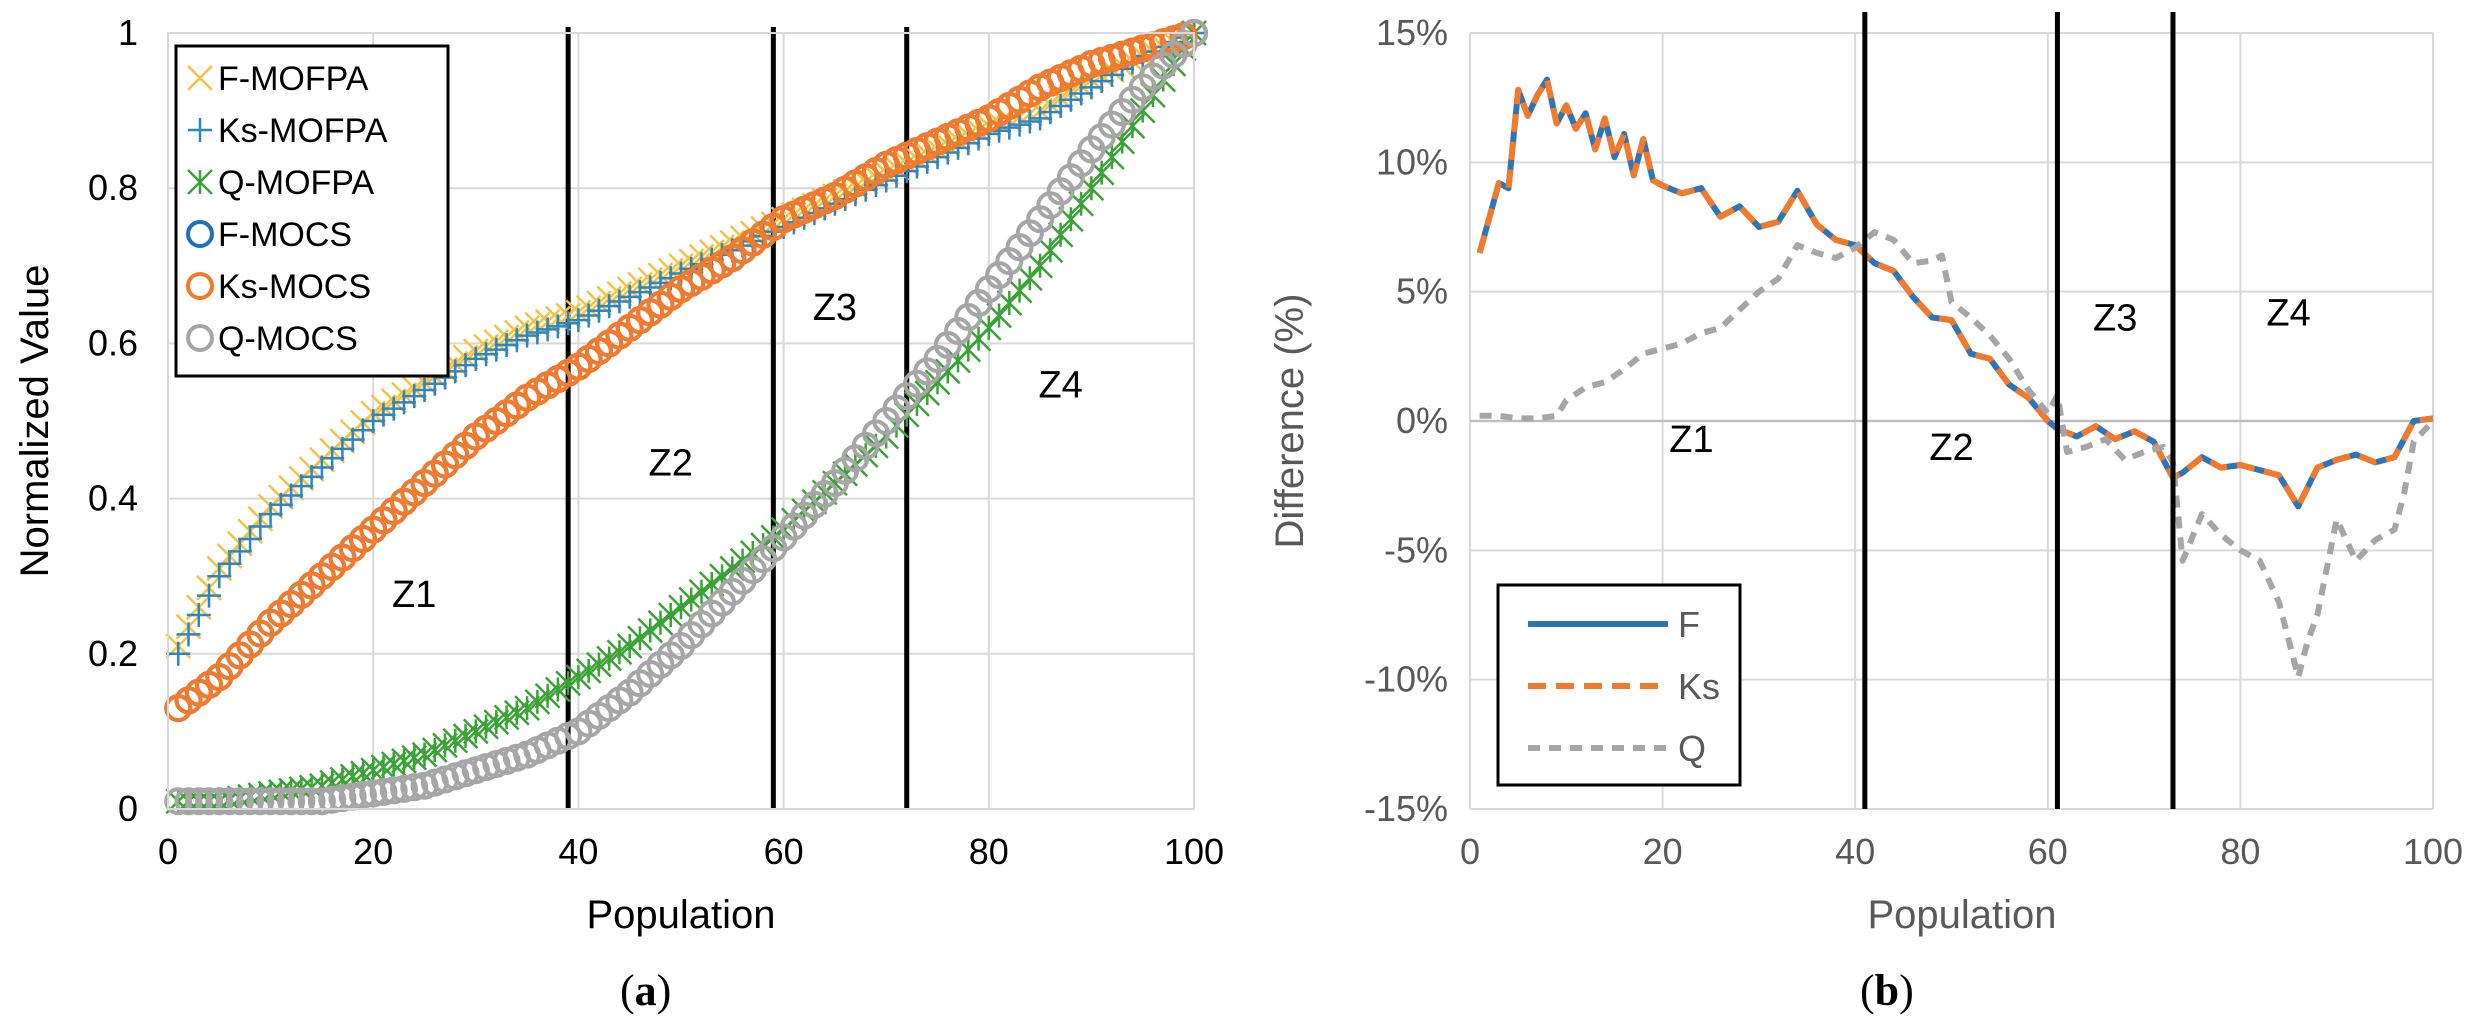 This screenshot has height=1035, width=2489. Describe the element at coordinates (1422, 420) in the screenshot. I see `panel-b-y-tick-label: 0%` at that location.